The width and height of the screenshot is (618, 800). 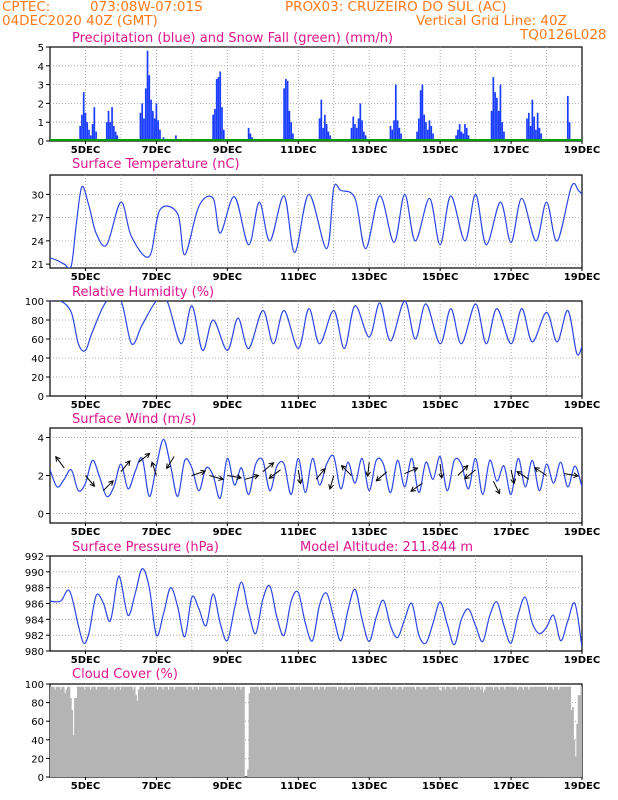 What do you see at coordinates (37, 265) in the screenshot?
I see `y-tick-label: 21` at bounding box center [37, 265].